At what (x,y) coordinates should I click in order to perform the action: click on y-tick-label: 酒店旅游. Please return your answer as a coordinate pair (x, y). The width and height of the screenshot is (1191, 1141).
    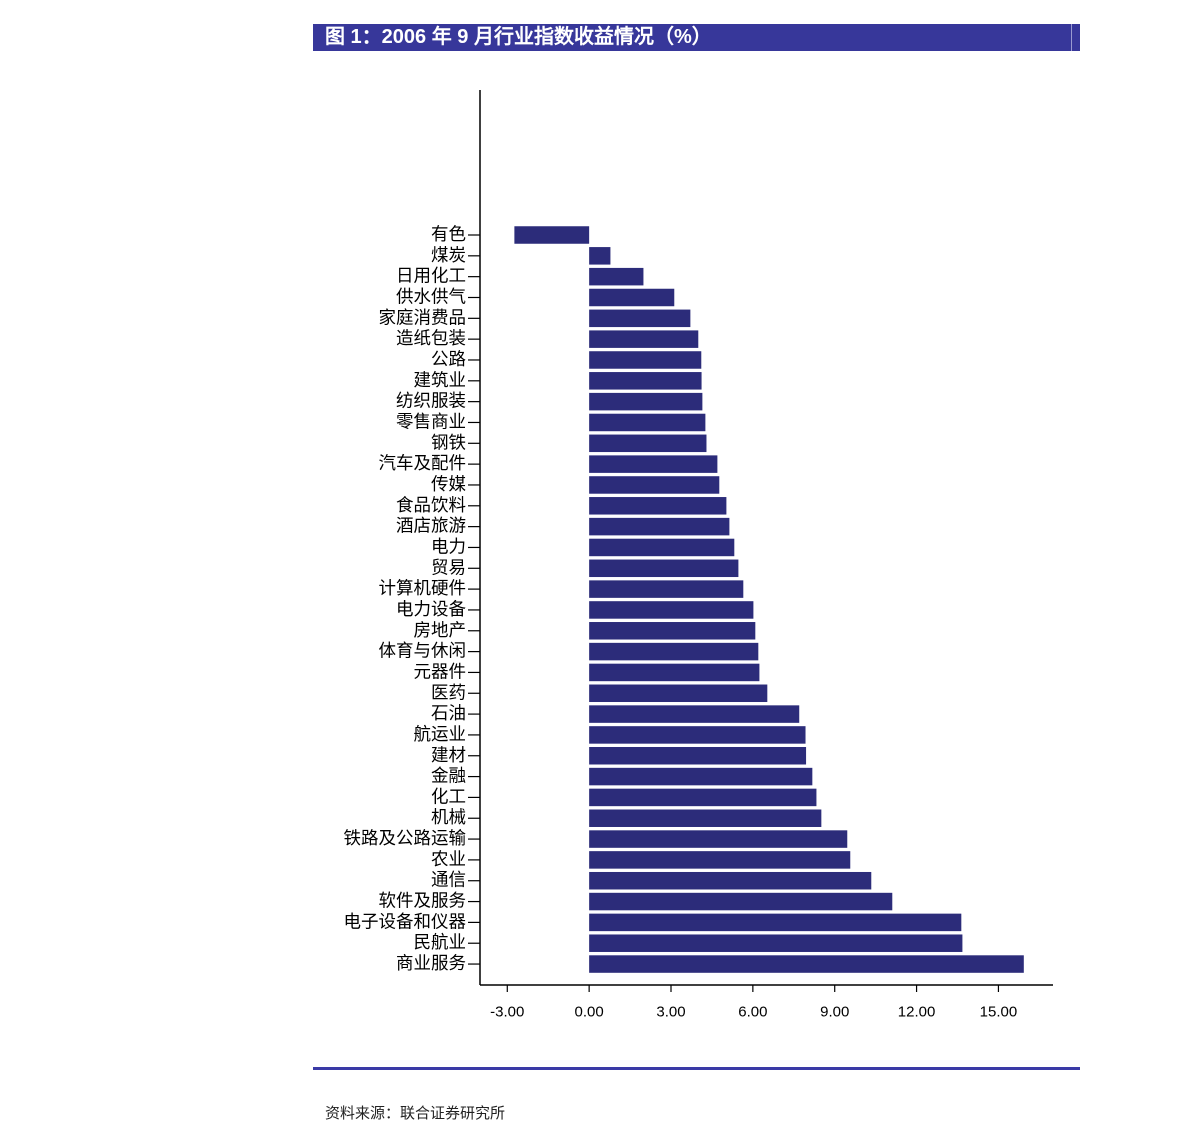
    Looking at the image, I should click on (431, 527).